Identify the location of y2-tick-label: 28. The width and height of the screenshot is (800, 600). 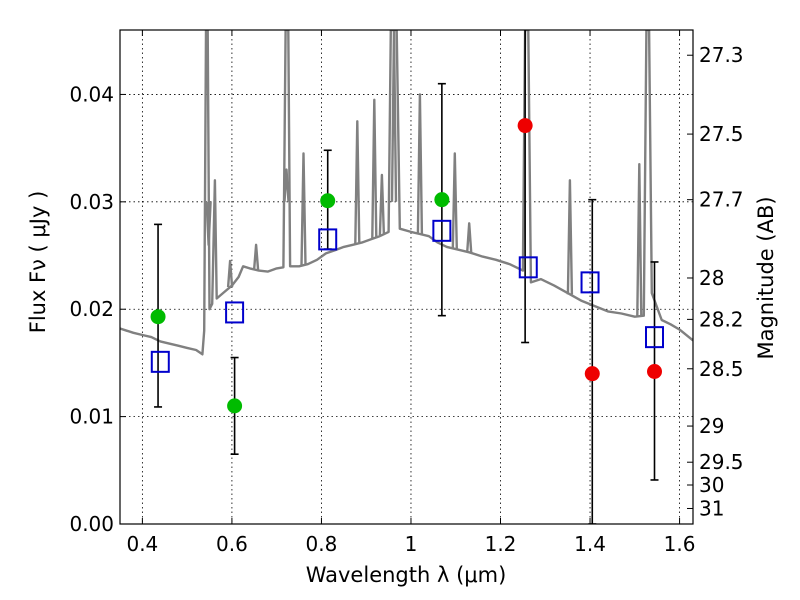
(711, 278).